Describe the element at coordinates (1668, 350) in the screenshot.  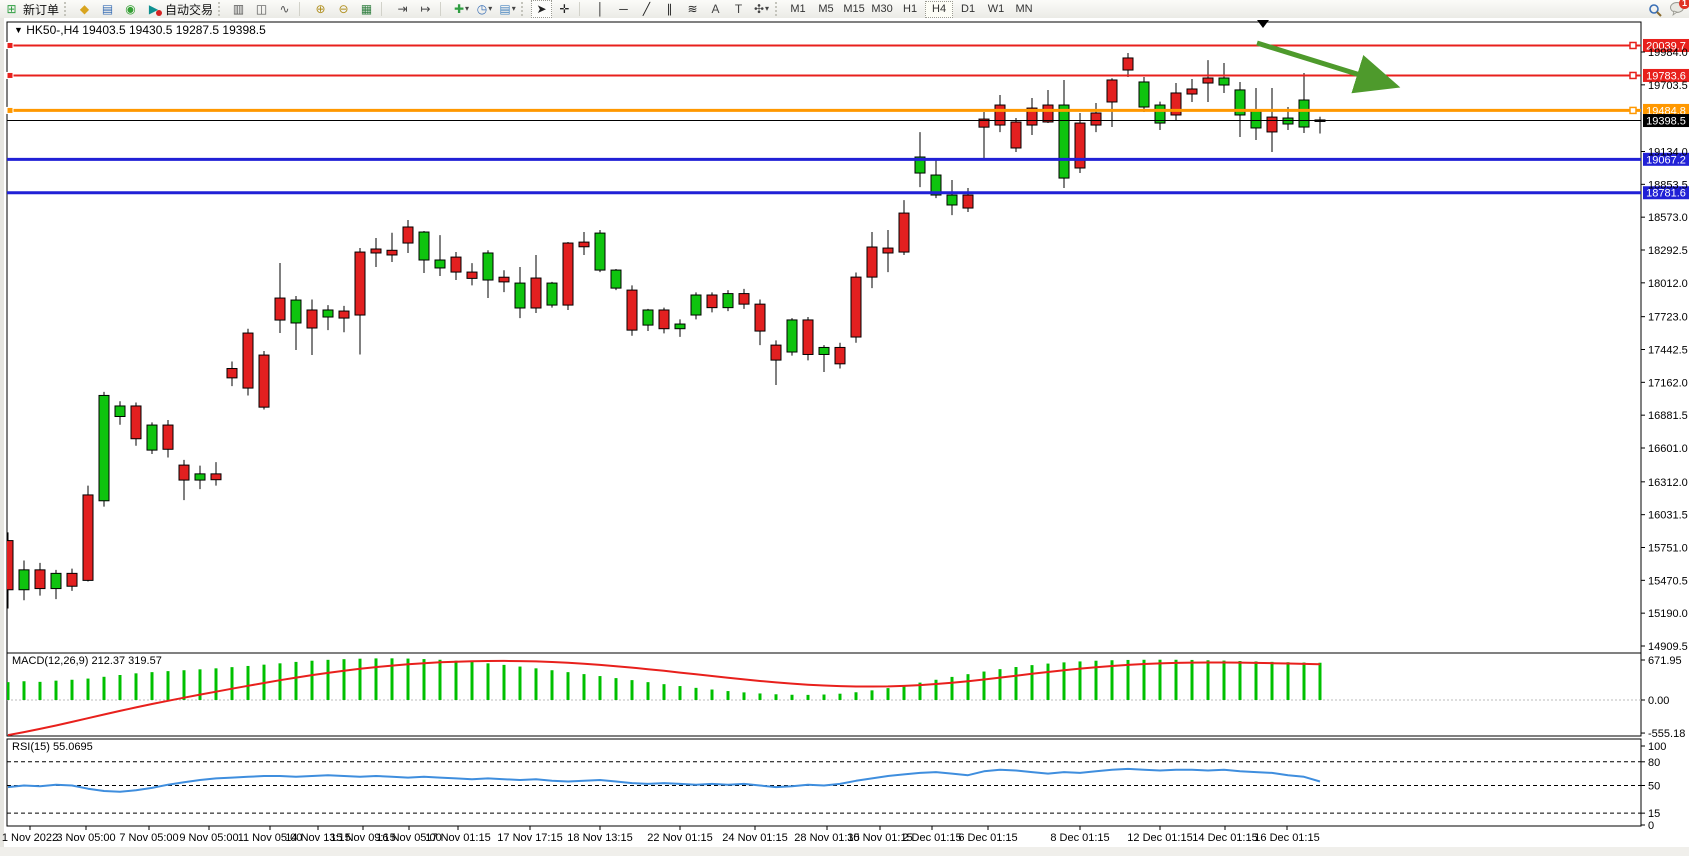
I see `price-tick-label: 17442.5` at that location.